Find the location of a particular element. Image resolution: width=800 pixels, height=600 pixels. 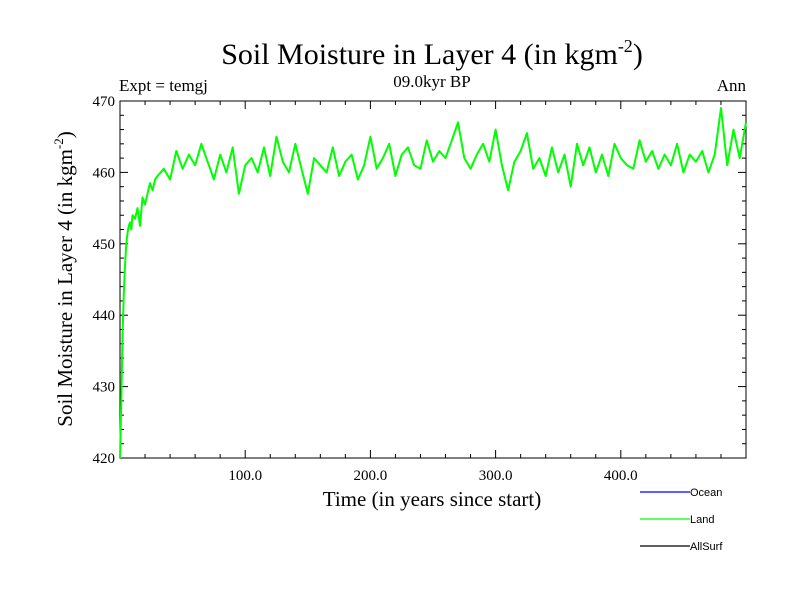

legend-label-allsurf: AllSurf is located at coordinates (706, 547).